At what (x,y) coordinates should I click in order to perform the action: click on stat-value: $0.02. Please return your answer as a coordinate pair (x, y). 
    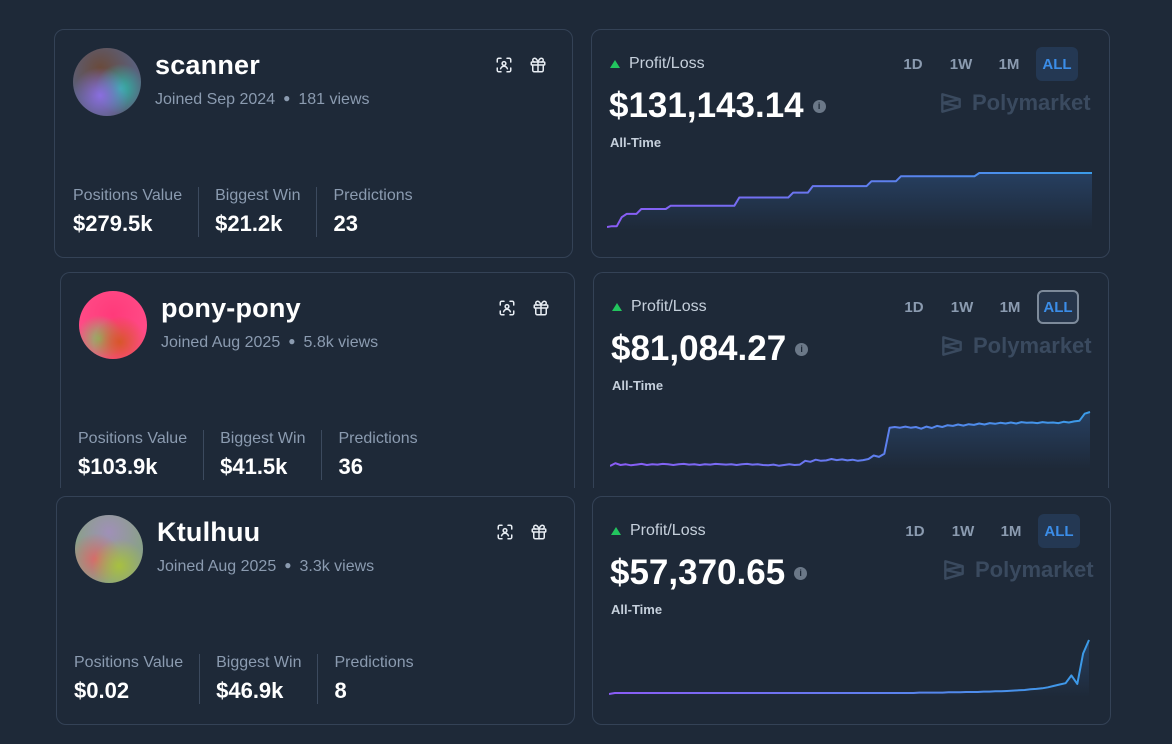
    Looking at the image, I should click on (102, 690).